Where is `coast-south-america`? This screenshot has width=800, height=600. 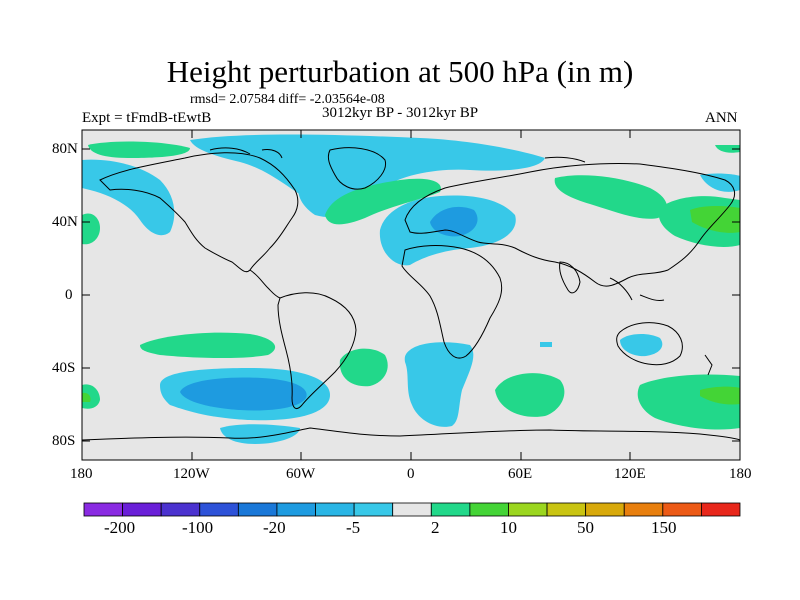
coast-south-america is located at coordinates (317, 350).